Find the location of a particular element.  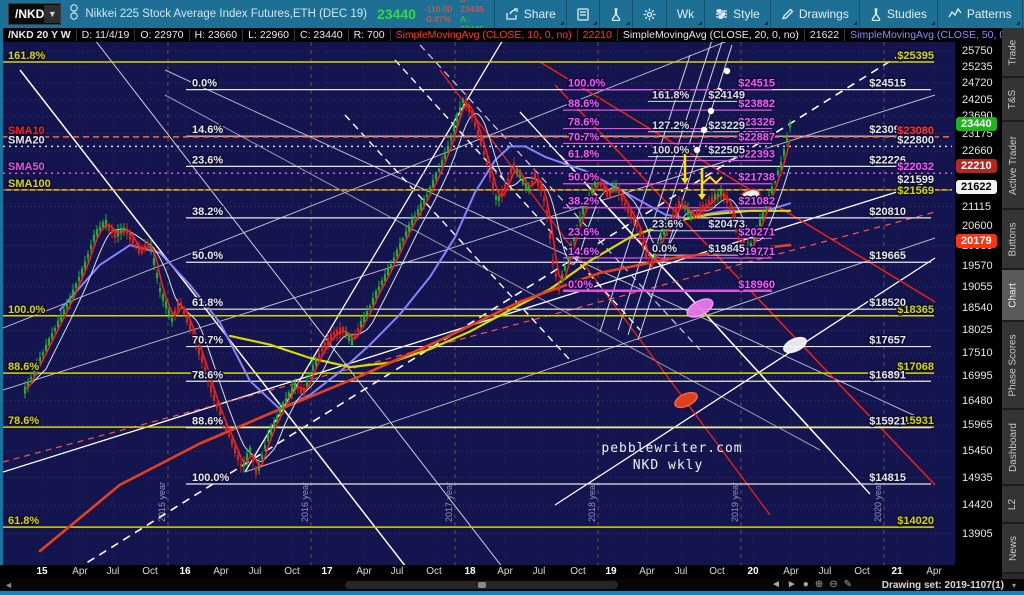

svg-text: $23099 is located at coordinates (887, 130).